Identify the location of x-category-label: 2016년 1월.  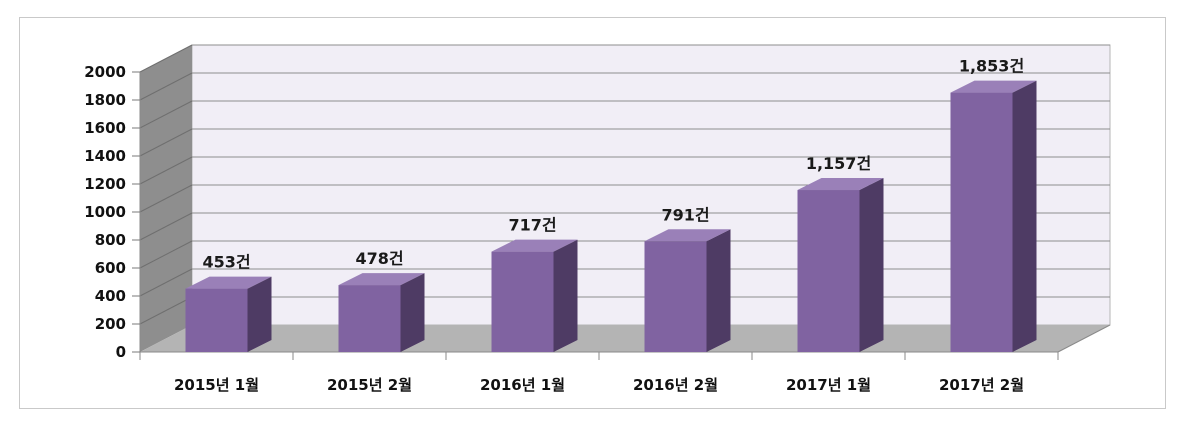
(522, 385).